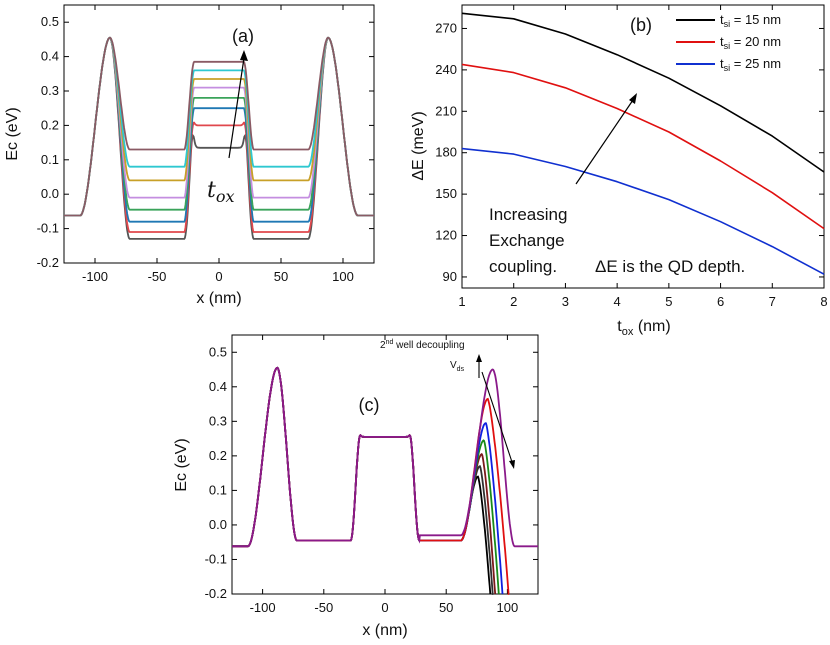 The width and height of the screenshot is (830, 645). Describe the element at coordinates (218, 386) in the screenshot. I see `panel-c-ytick-label: 0.4` at that location.